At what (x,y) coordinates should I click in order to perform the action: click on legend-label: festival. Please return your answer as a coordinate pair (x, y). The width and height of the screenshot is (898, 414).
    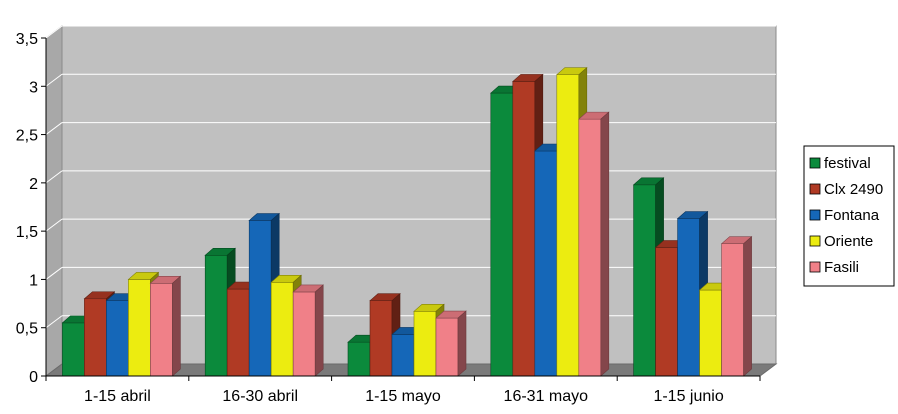
    Looking at the image, I should click on (847, 163).